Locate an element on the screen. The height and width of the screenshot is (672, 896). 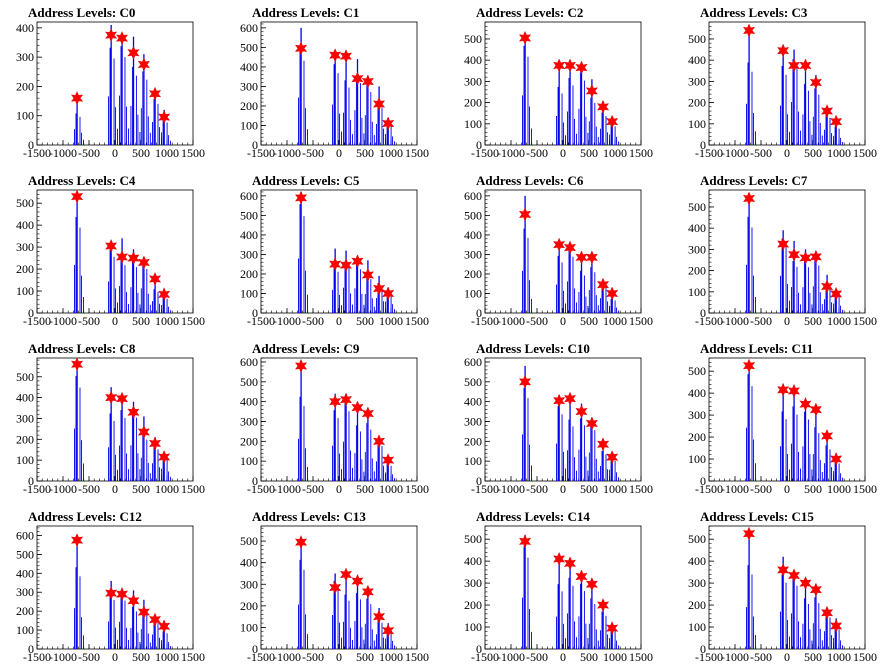
y-tick-label: 500 is located at coordinates (25, 554).